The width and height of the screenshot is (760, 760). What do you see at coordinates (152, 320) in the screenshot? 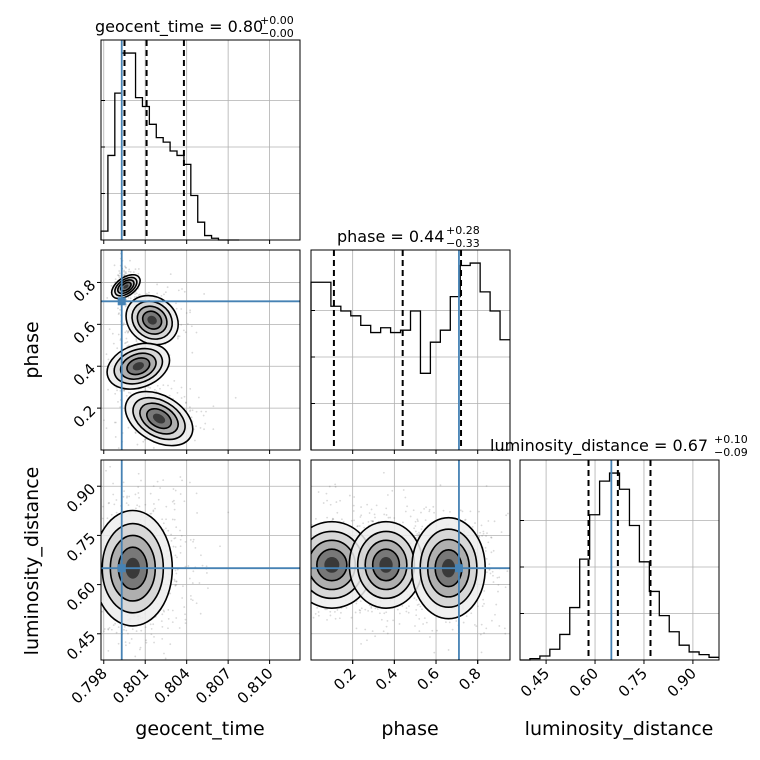
I see `density-level` at bounding box center [152, 320].